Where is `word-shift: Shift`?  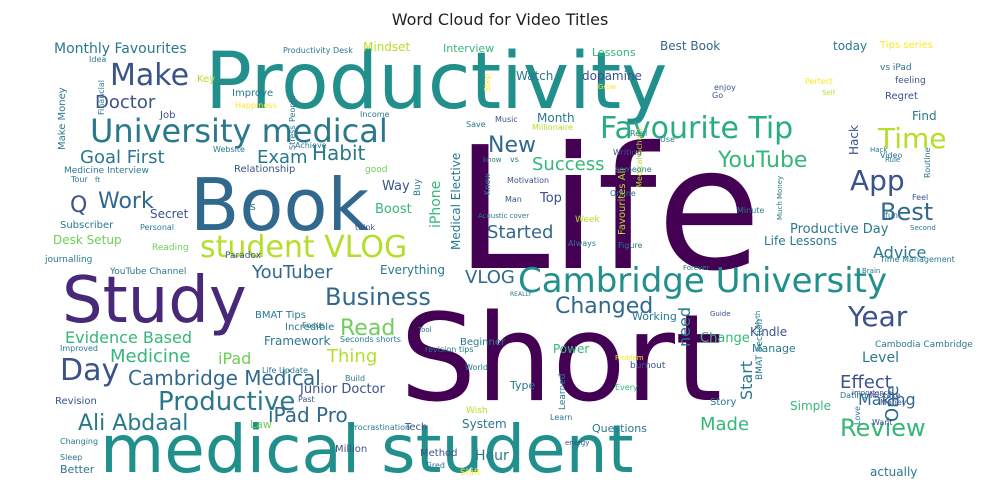
word-shift: Shift is located at coordinates (470, 473).